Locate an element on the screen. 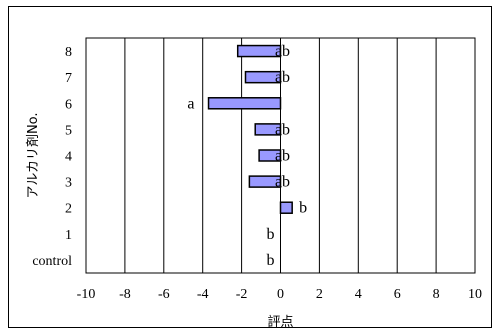  y-axis-label: アルカリ剤No. is located at coordinates (33, 155).